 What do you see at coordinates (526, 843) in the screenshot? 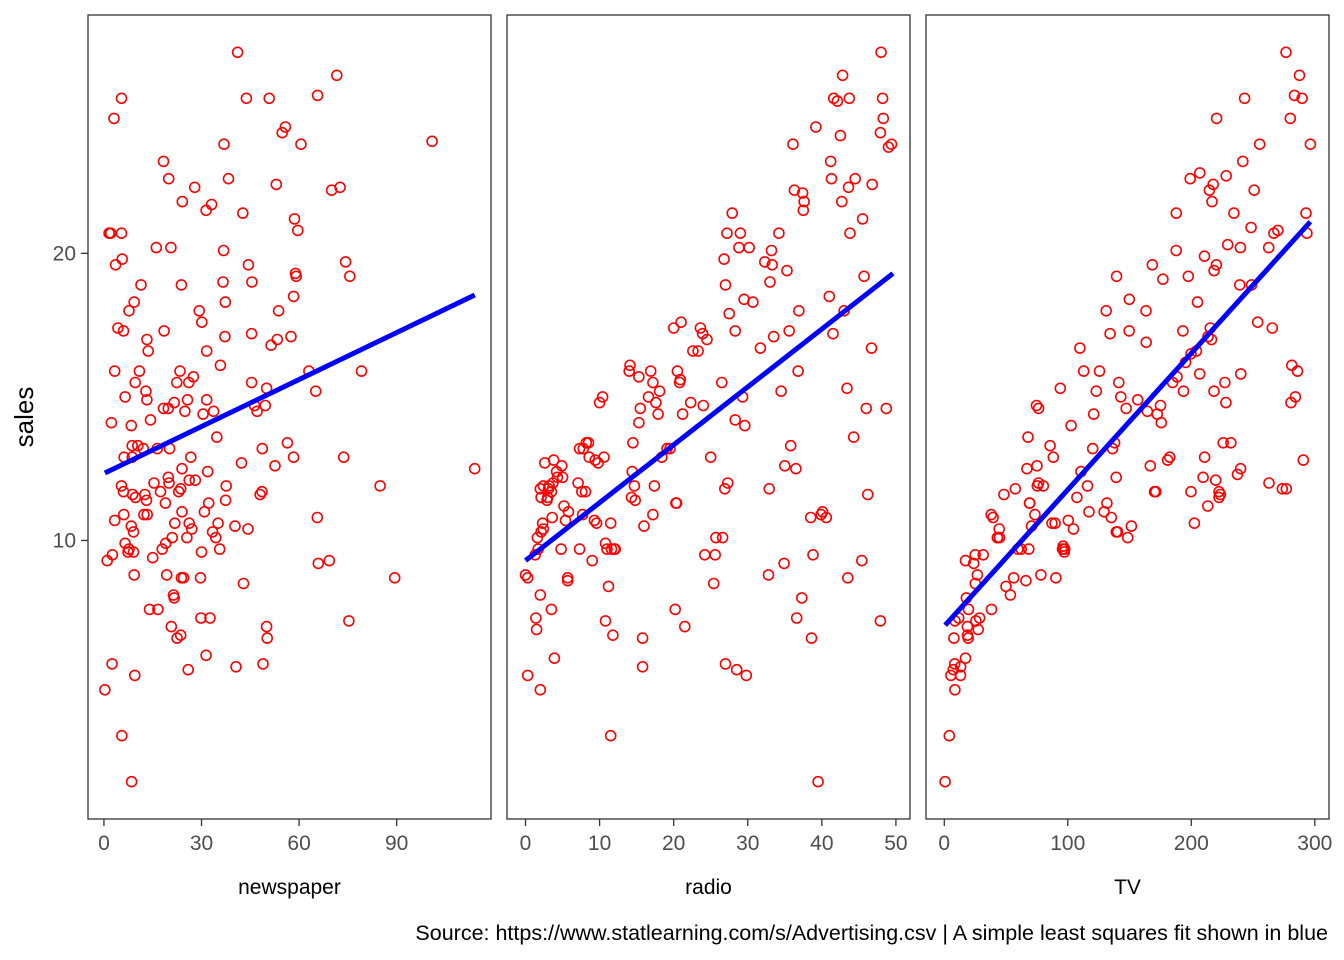
I see `x-tick-label: 0` at bounding box center [526, 843].